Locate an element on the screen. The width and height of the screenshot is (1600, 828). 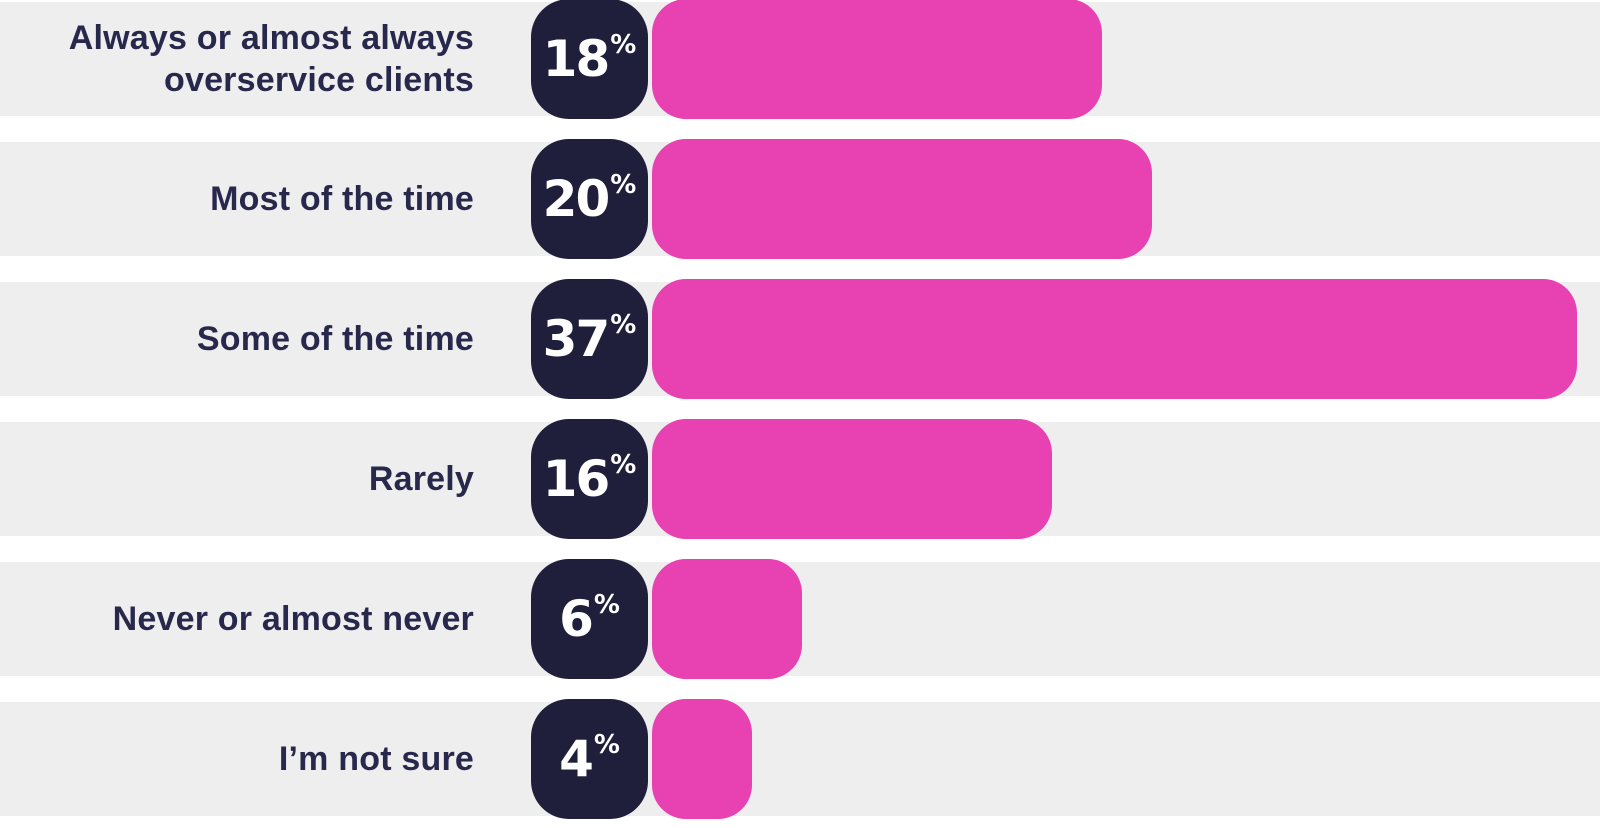
chart-row: I’m not sure 4 % is located at coordinates (800, 759).